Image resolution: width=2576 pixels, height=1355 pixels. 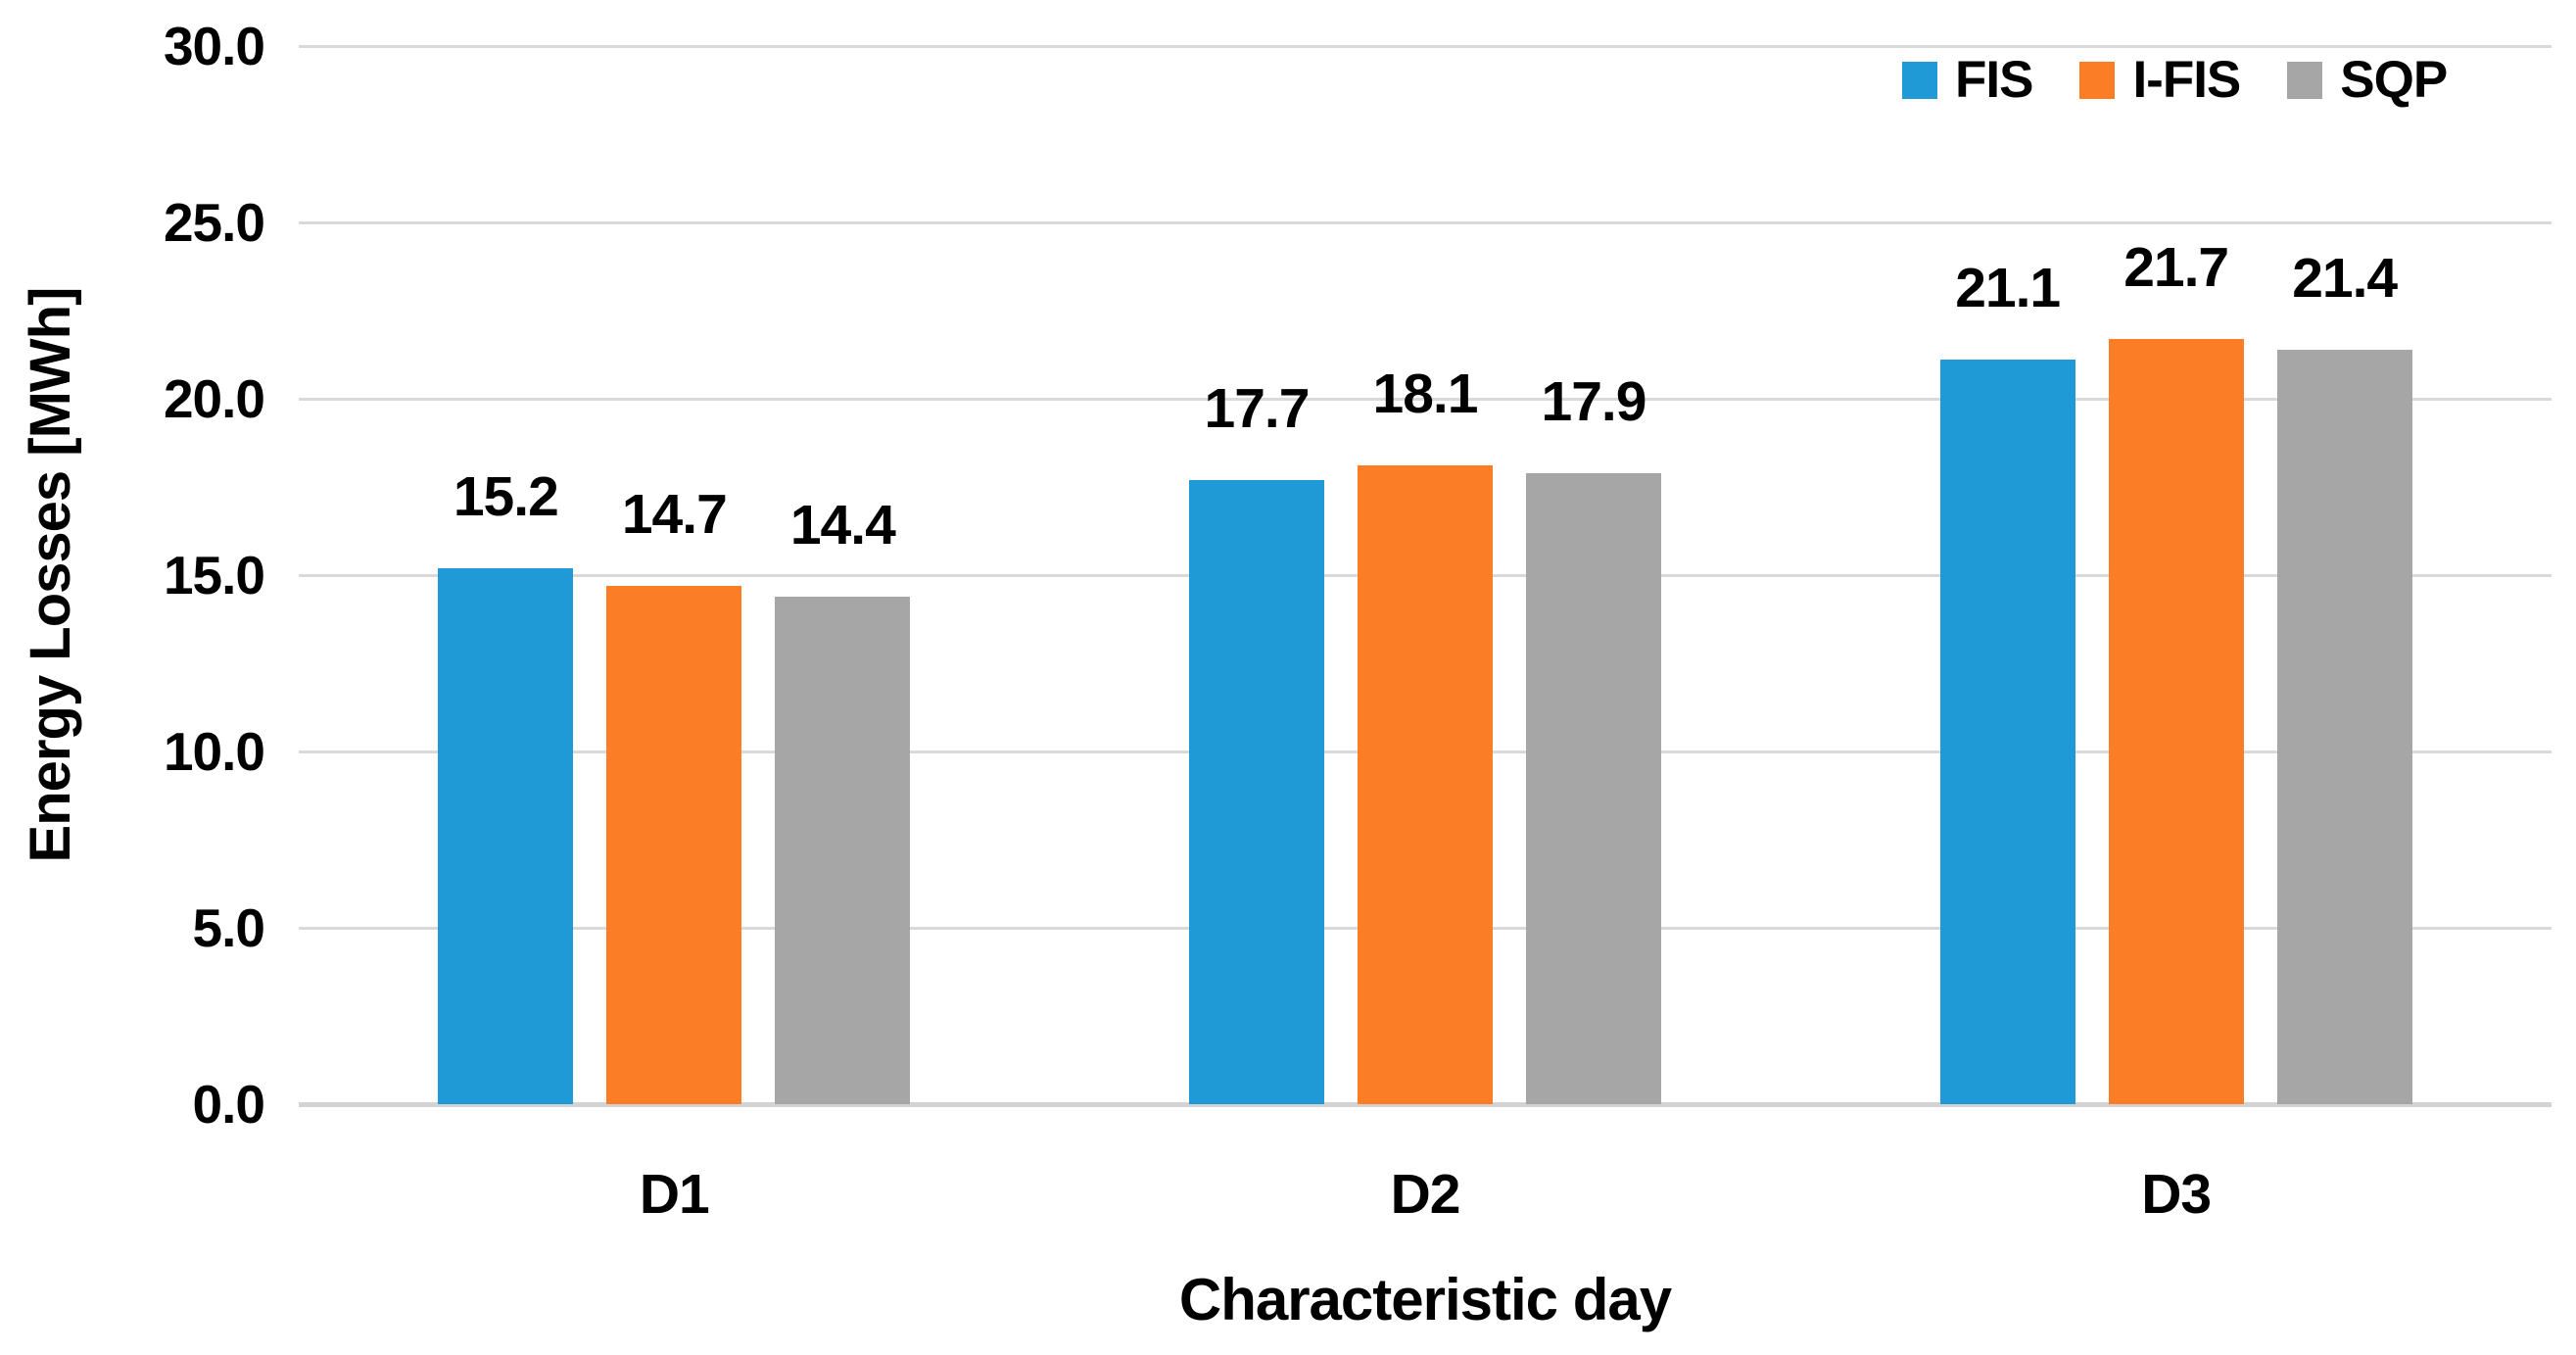 I want to click on bar: 15.2, so click(x=506, y=784).